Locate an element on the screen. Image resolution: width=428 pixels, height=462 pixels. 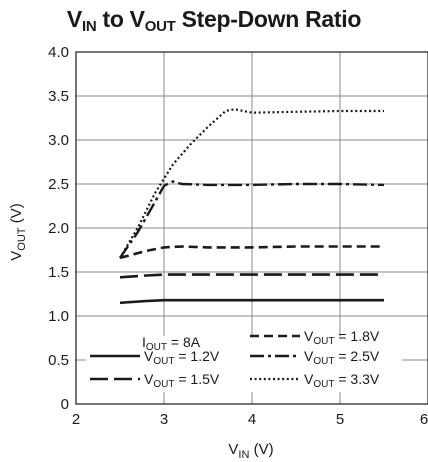
y-tick-label: 3.5 is located at coordinates (58, 96).